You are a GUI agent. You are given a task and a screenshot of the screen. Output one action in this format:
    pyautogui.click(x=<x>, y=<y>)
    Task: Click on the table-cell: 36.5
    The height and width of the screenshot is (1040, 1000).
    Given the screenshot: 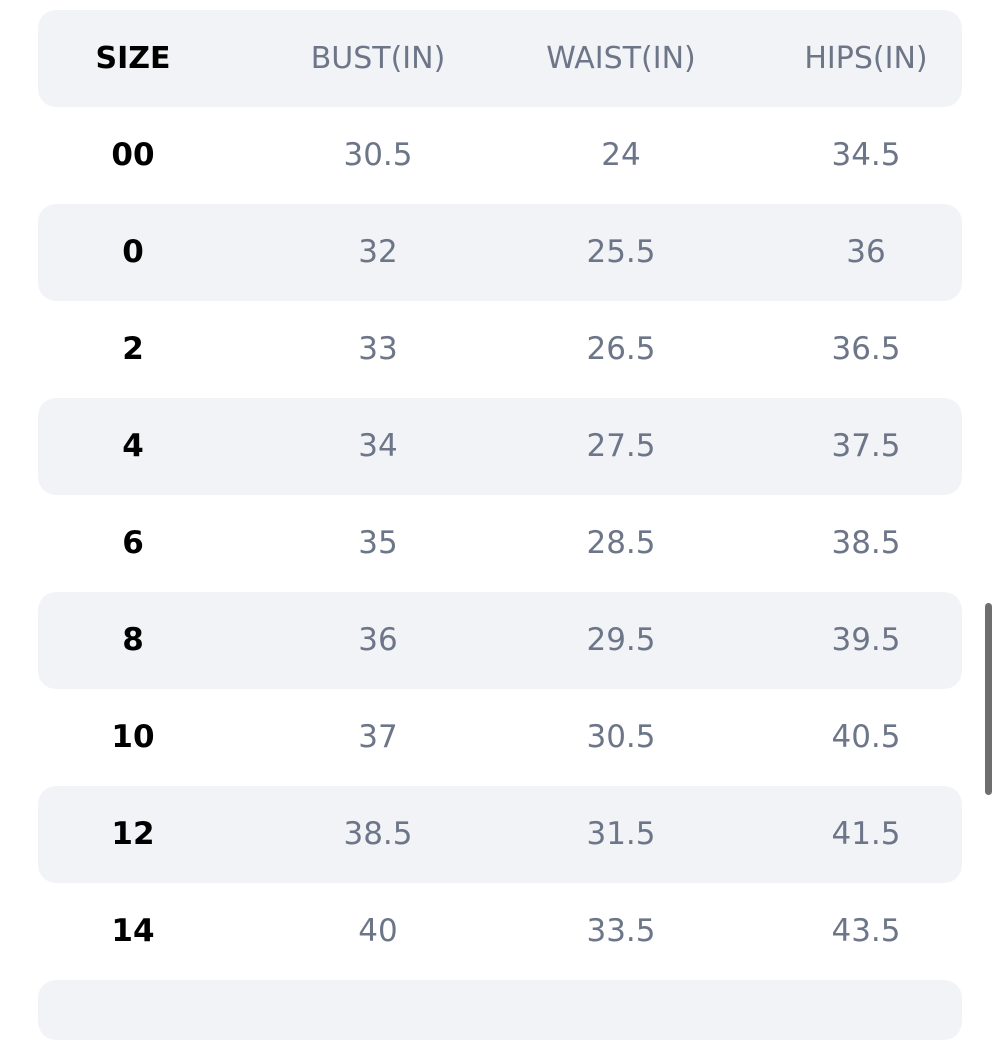 What is the action you would take?
    pyautogui.click(x=866, y=349)
    